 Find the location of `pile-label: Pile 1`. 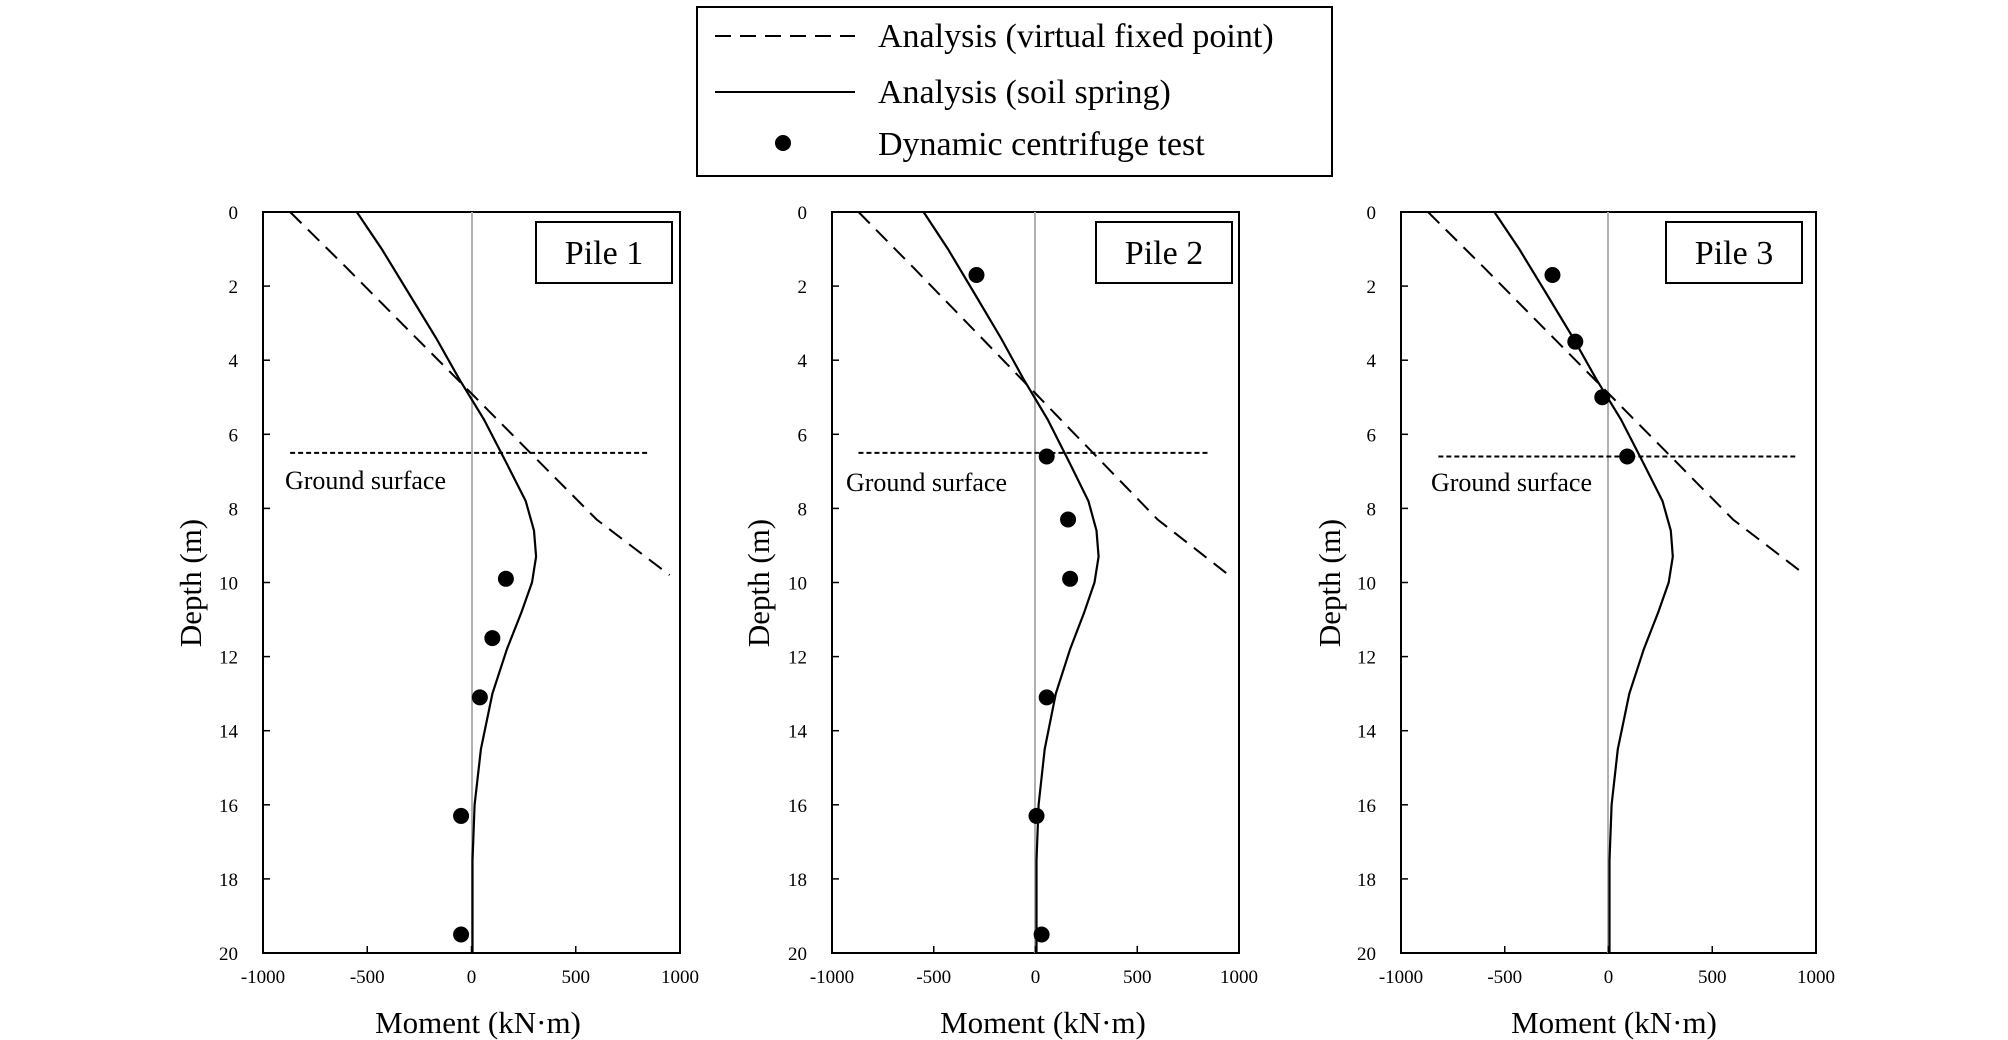

pile-label: Pile 1 is located at coordinates (604, 253).